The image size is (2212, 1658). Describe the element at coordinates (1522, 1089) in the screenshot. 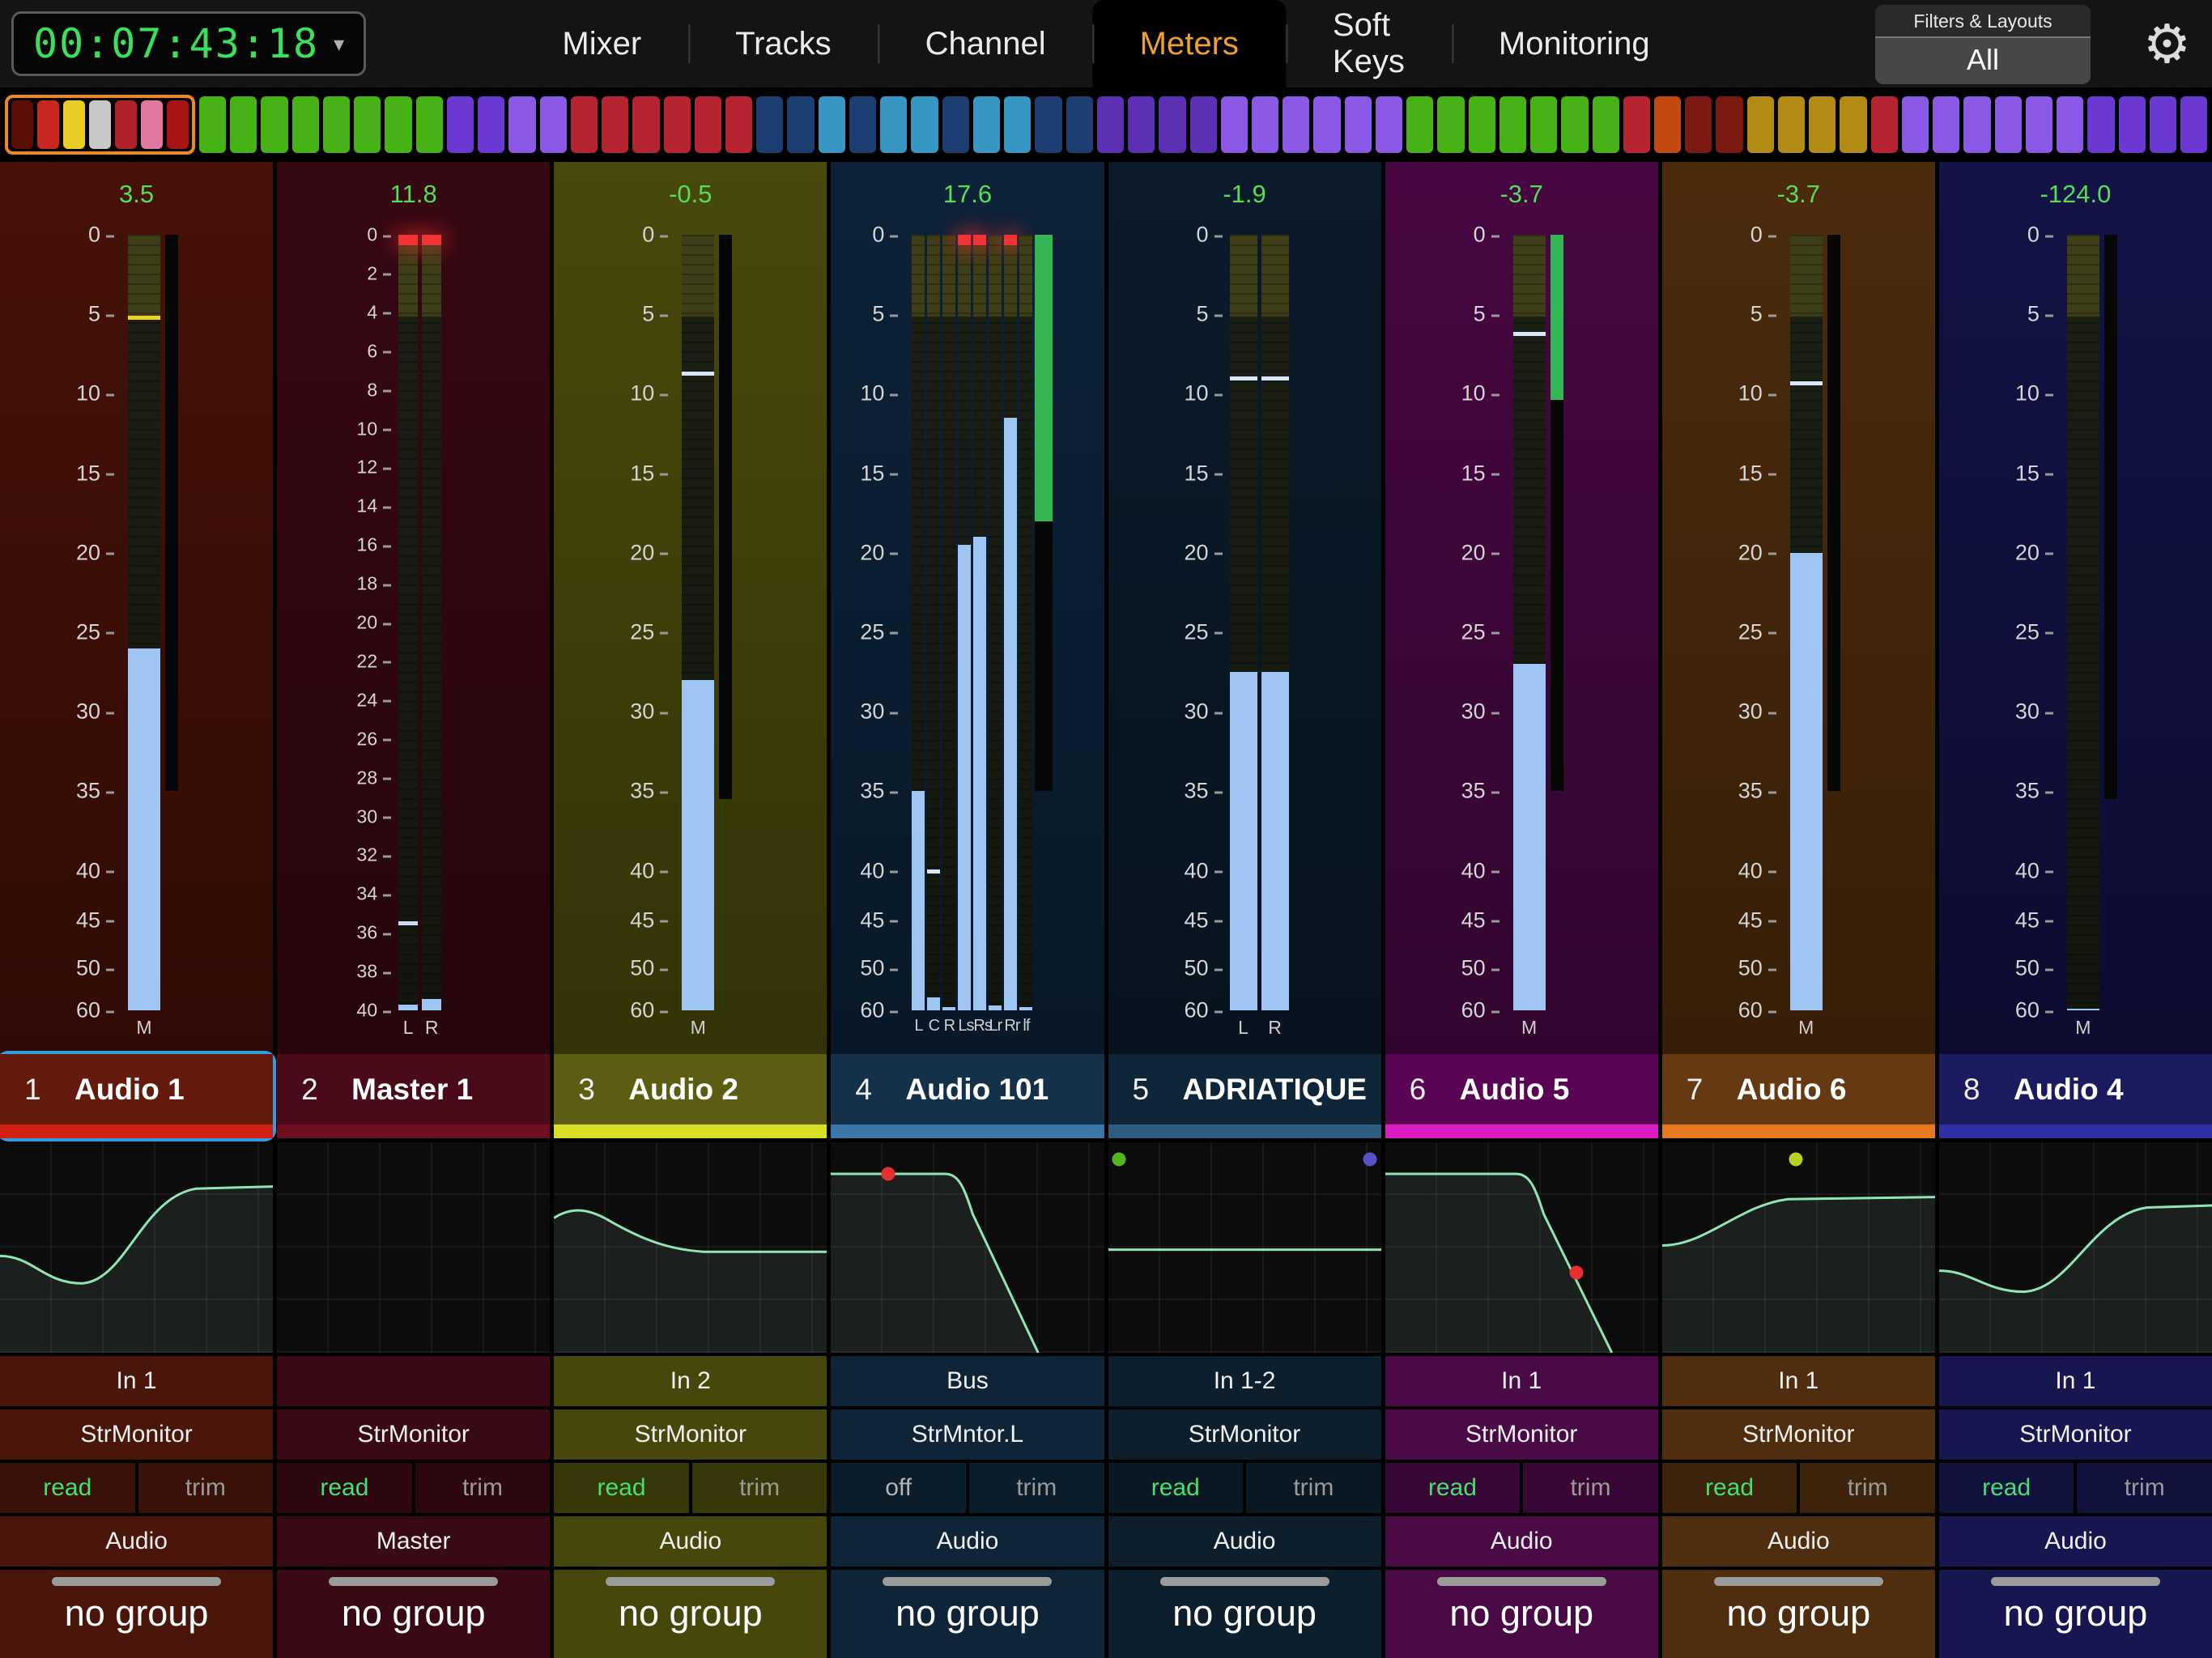

I see `channel-name-row: 6 Audio 5` at that location.